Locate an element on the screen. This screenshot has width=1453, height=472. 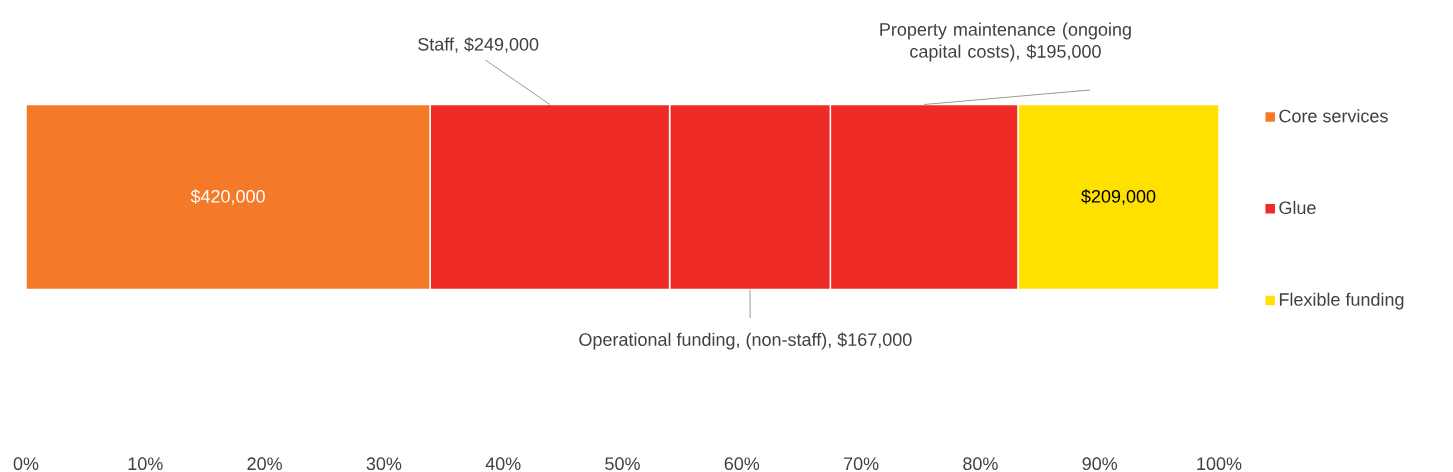
x-tick-label: 30% is located at coordinates (384, 464).